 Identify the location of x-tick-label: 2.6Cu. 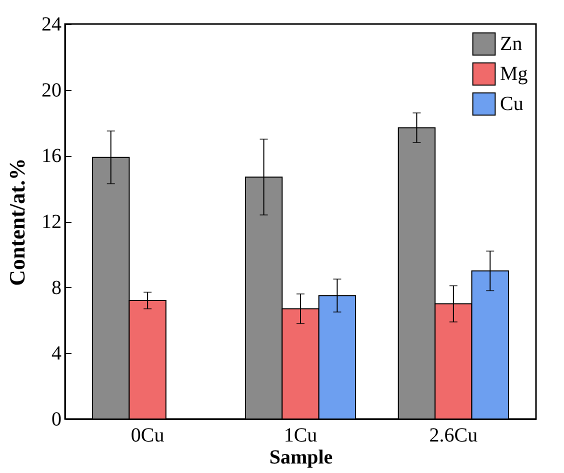
(453, 435).